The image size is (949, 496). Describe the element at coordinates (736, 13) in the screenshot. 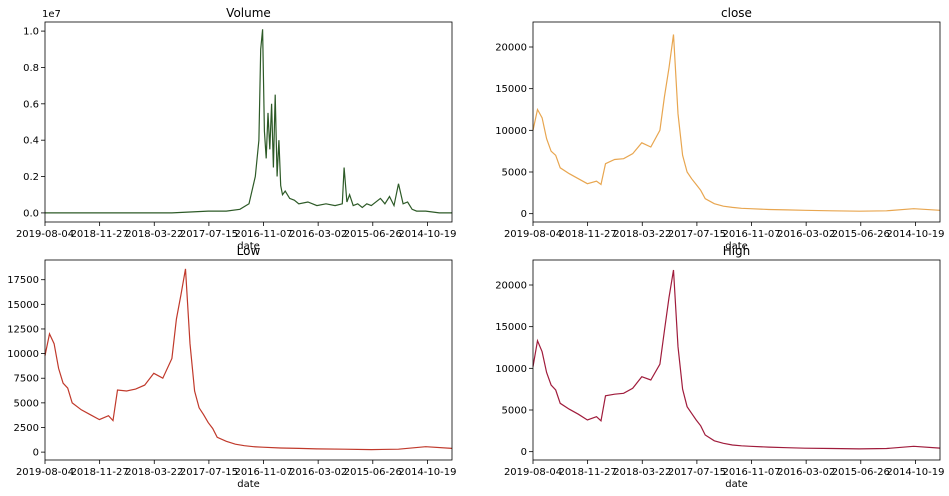

I see `chart-title: close` at that location.